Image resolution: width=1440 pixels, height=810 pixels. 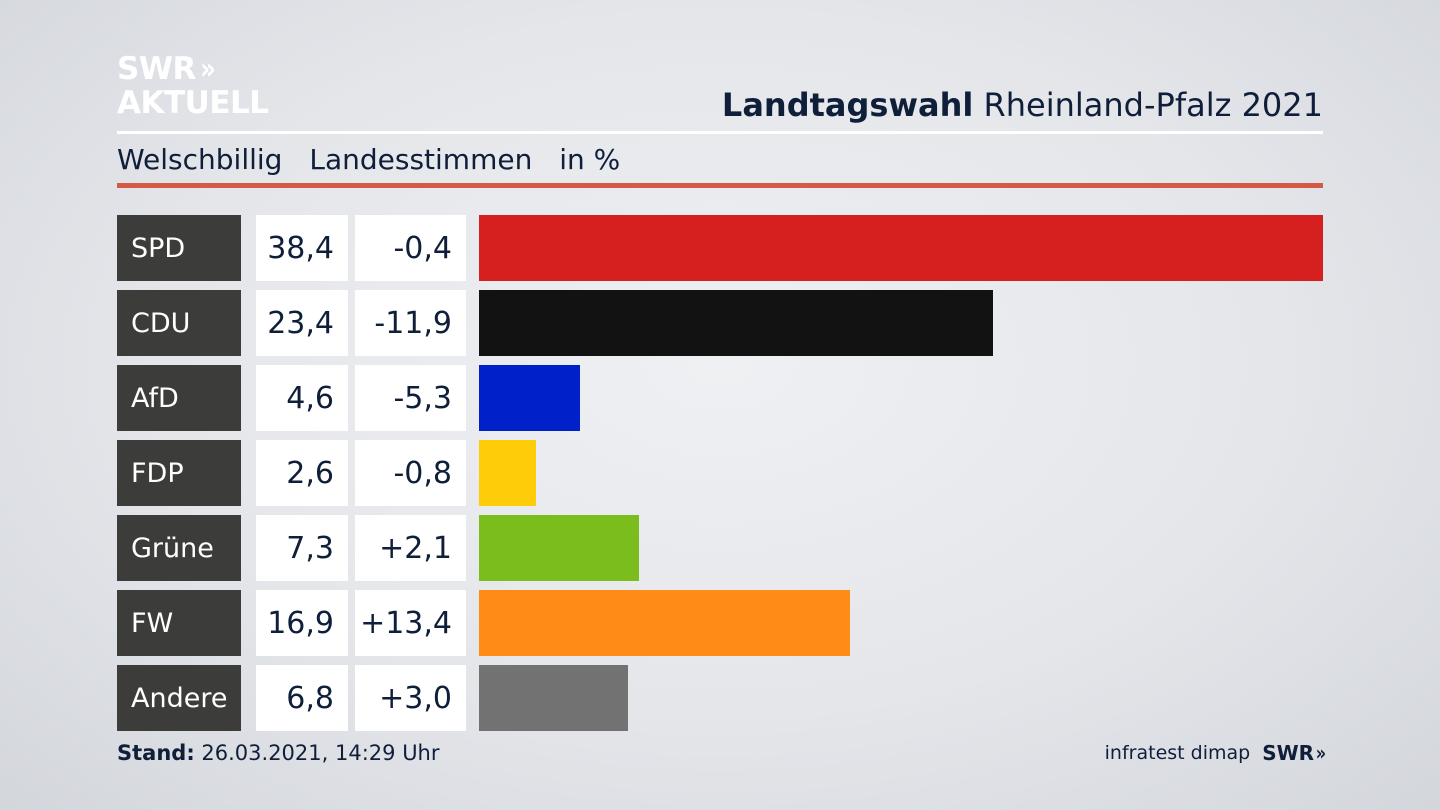 I want to click on subtitle-unit: in %, so click(x=590, y=159).